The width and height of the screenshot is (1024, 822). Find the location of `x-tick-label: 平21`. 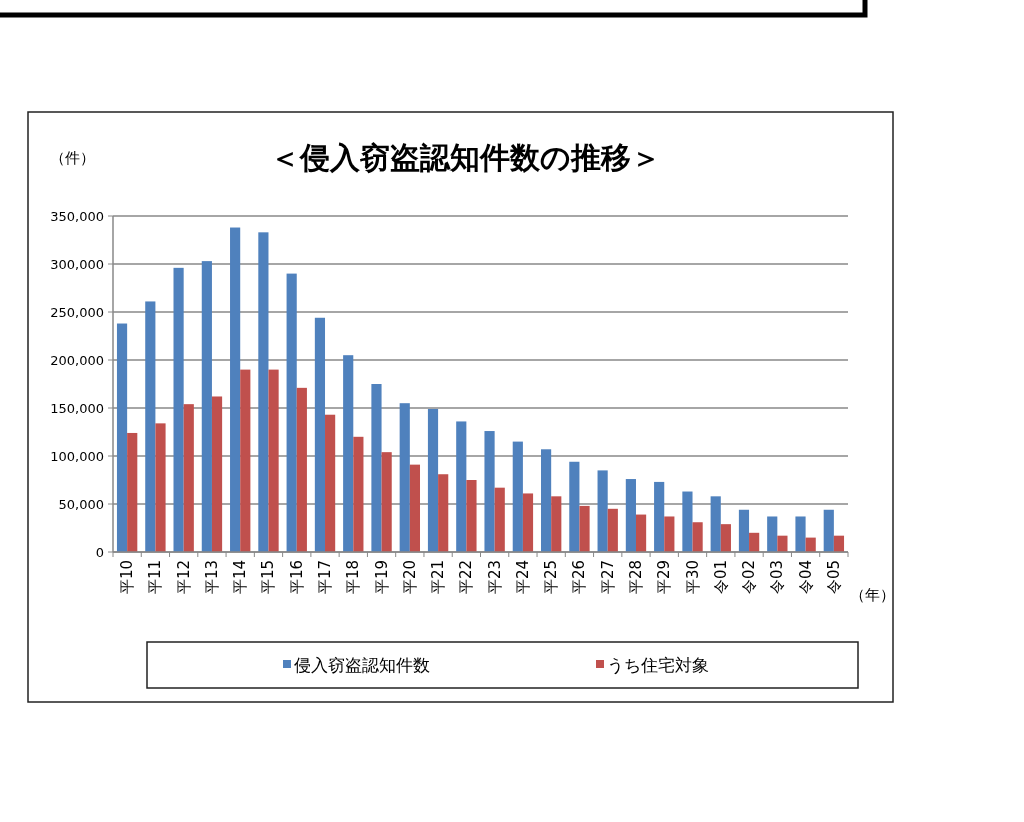

x-tick-label: 平21 is located at coordinates (438, 577).